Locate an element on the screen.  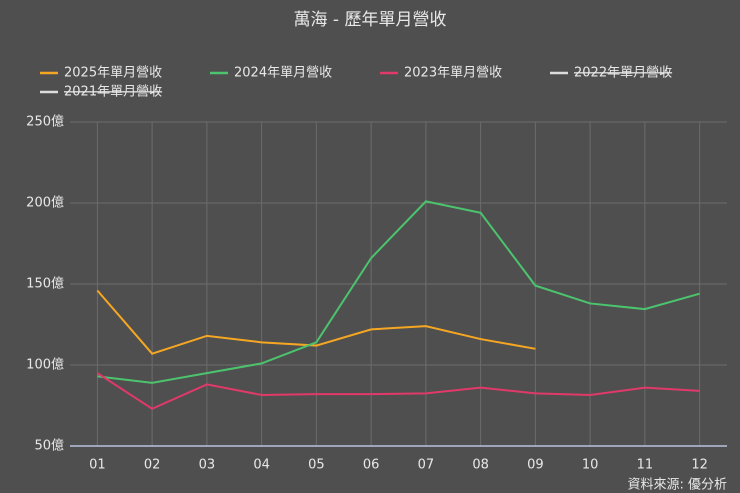
x-tick-label: 06 is located at coordinates (371, 465).